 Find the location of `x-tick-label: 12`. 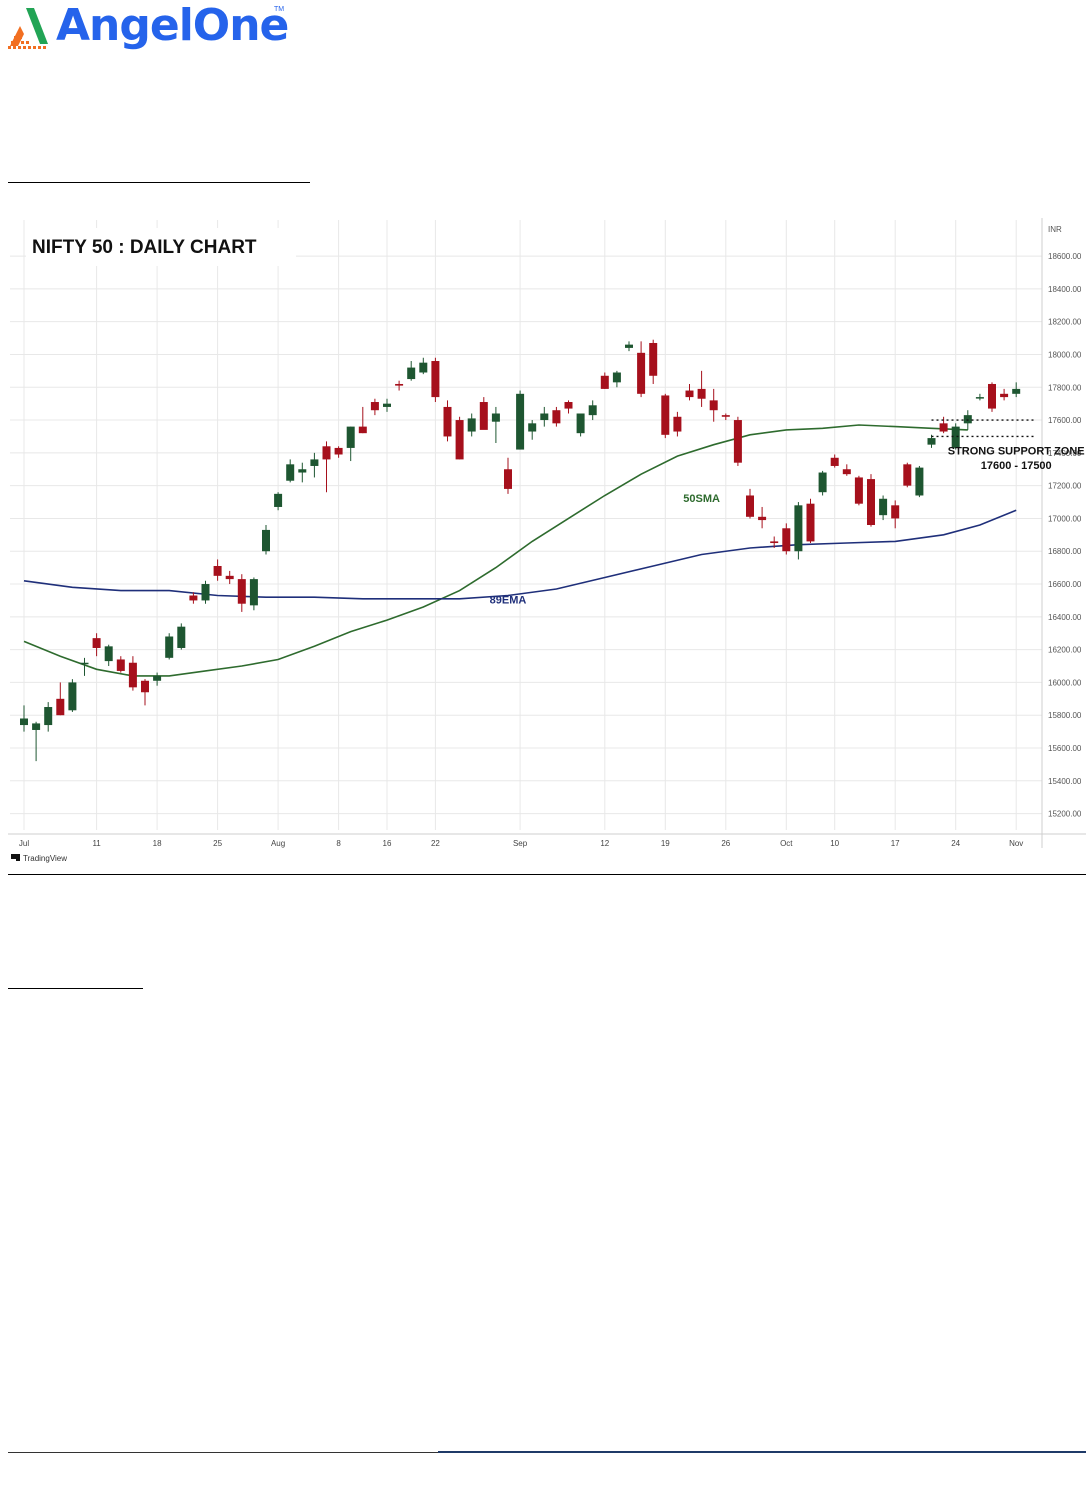

x-tick-label: 12 is located at coordinates (604, 843).